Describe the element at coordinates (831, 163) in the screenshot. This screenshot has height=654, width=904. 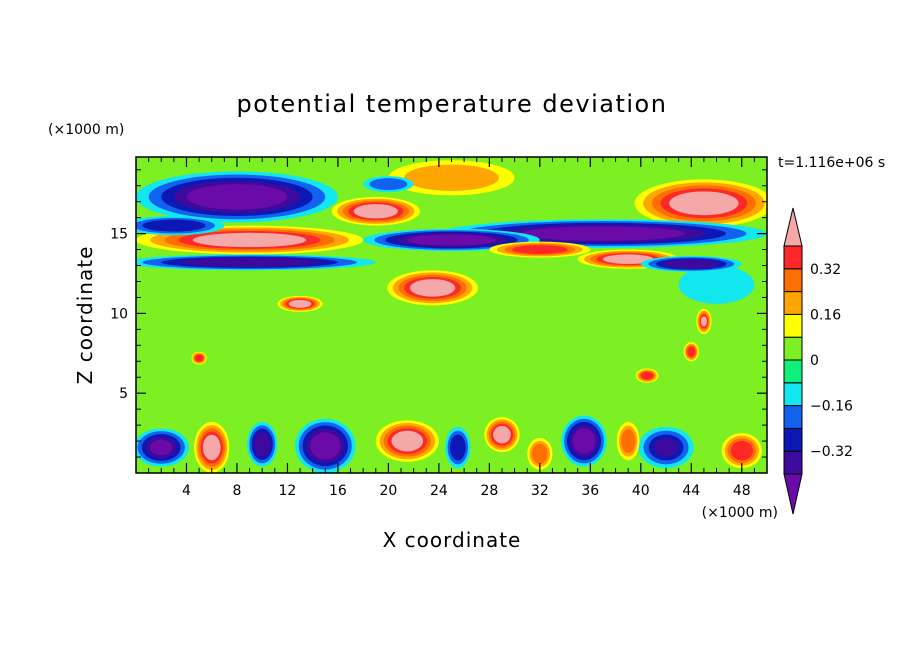
I see `time-label: t=1.116e+06 s` at that location.